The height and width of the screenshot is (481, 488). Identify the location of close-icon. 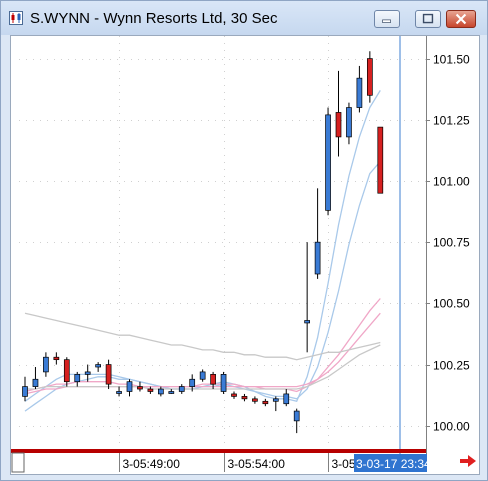
(461, 19).